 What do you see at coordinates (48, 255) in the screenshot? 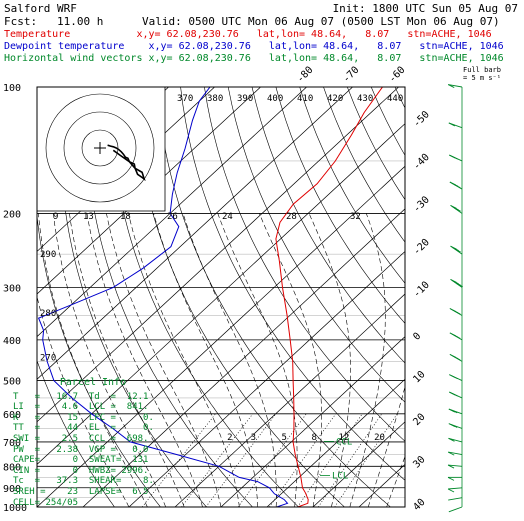
I see `height-label: 290` at bounding box center [48, 255].